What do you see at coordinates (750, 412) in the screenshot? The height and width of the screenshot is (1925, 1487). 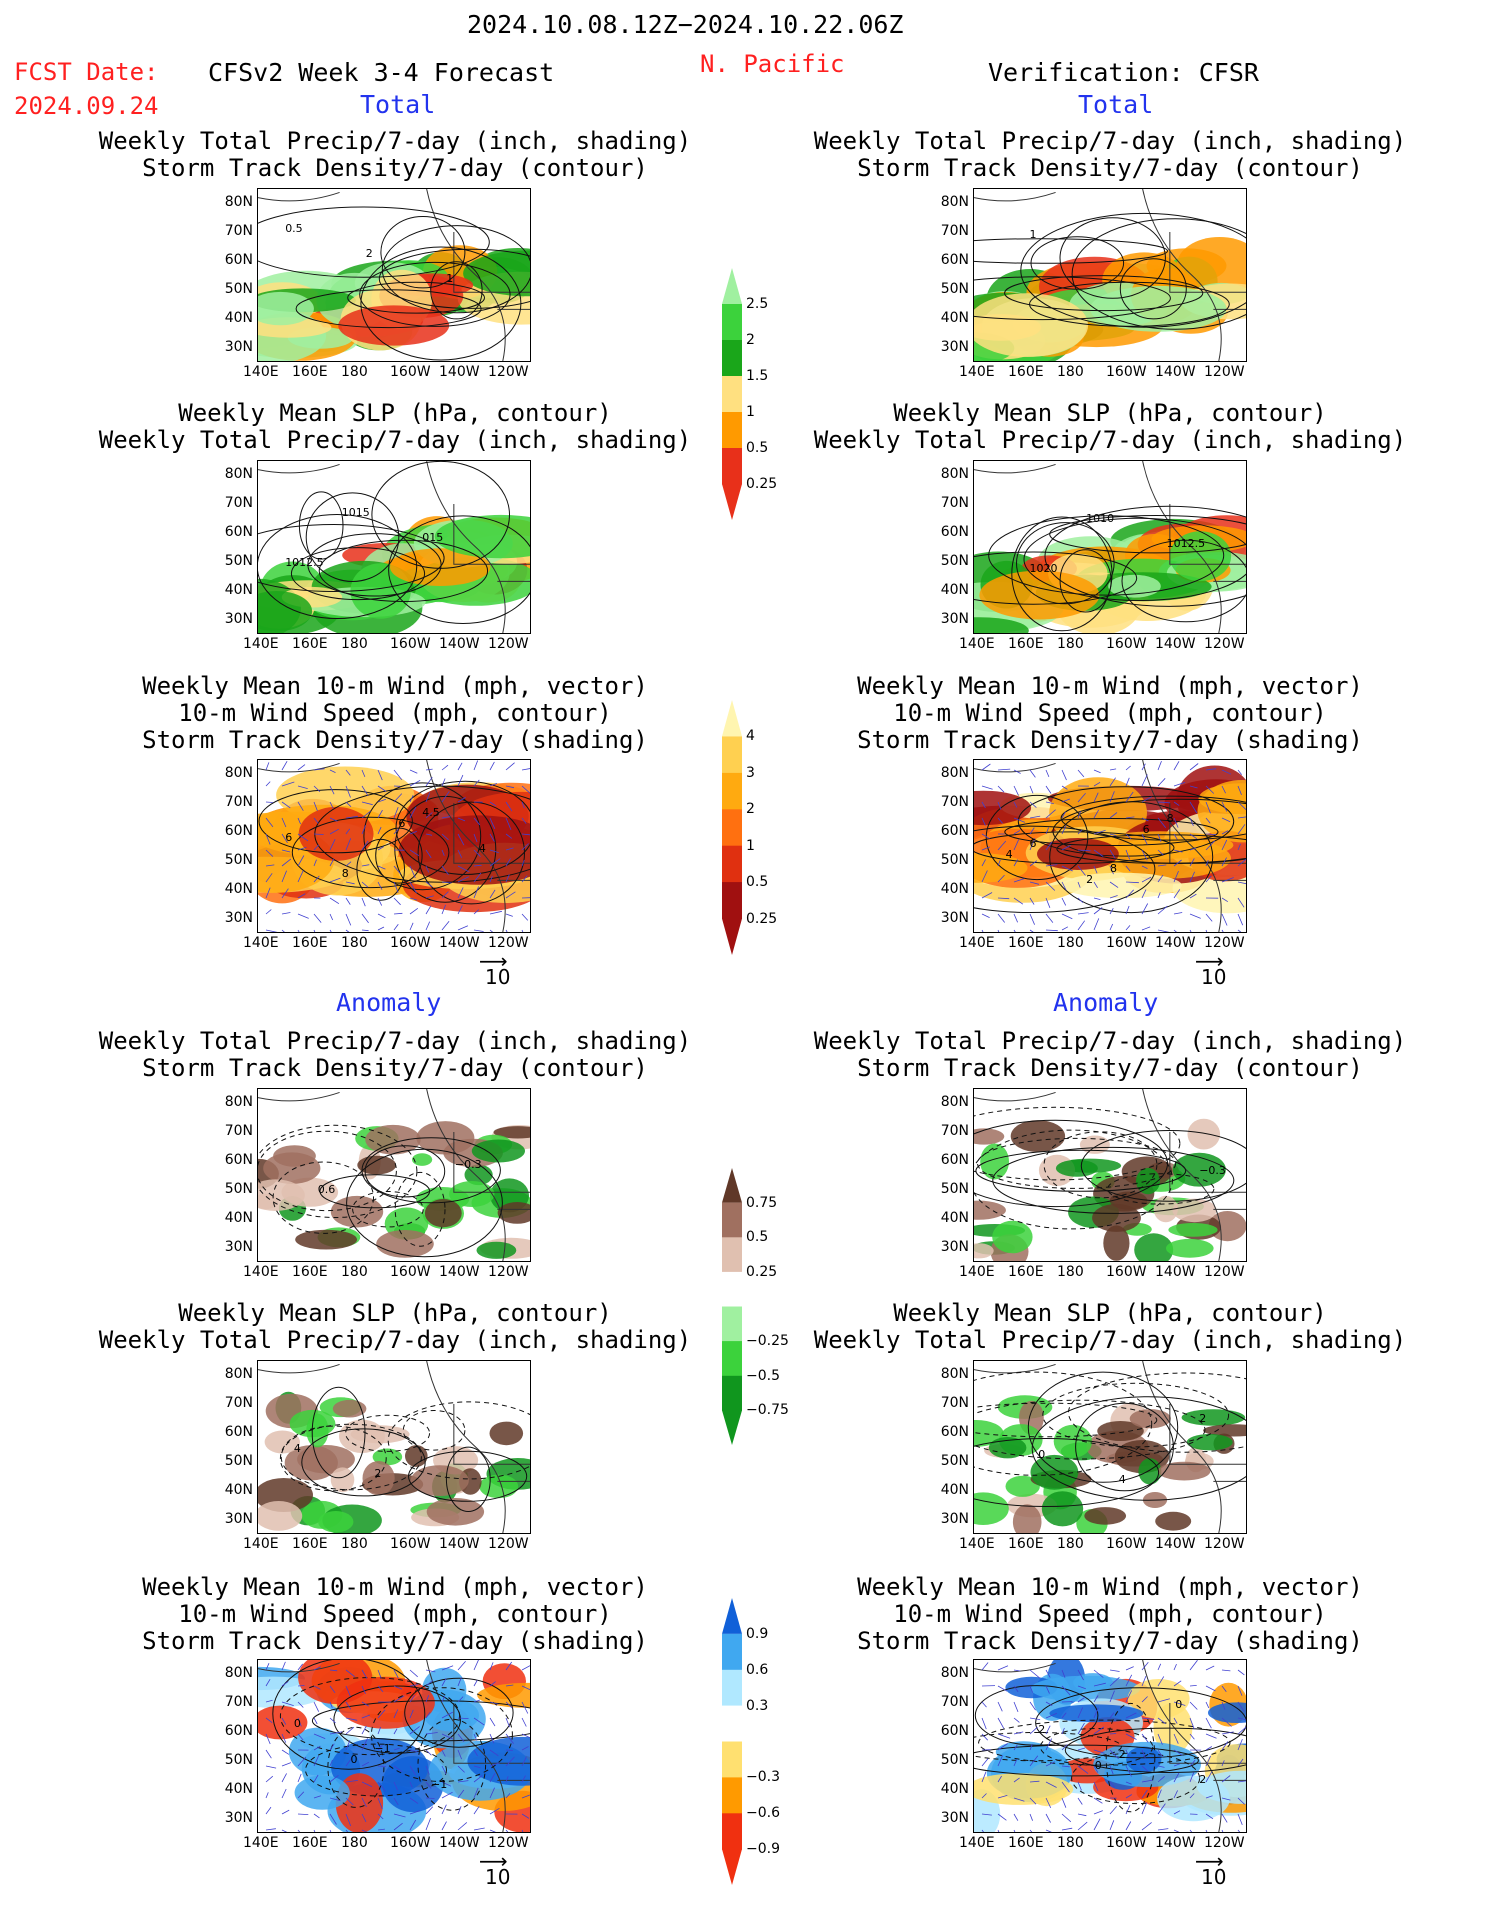 I see `colorbar-label: 1` at bounding box center [750, 412].